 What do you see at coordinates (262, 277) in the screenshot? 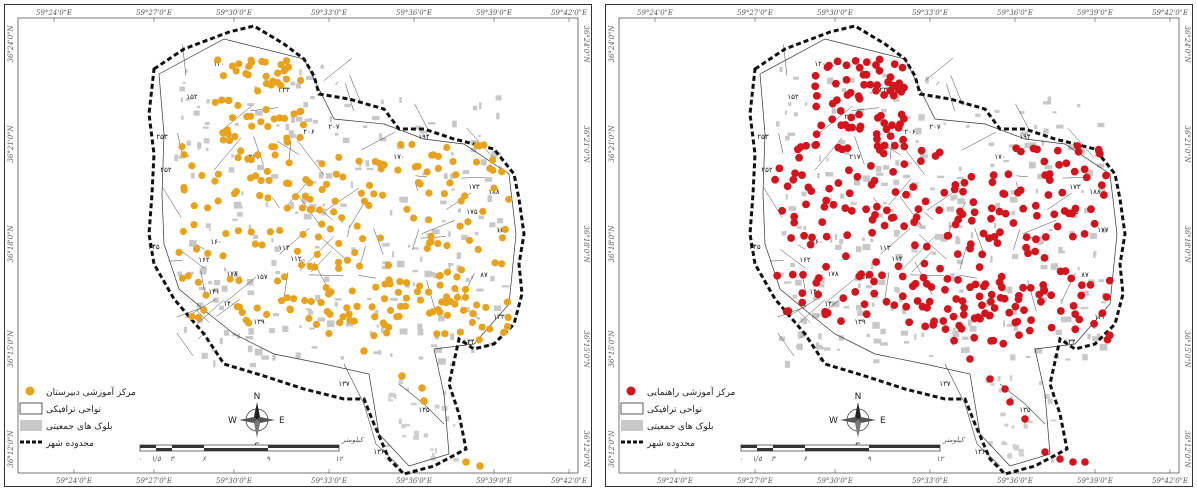
I see `zone-number-label: ۱۵۷` at bounding box center [262, 277].